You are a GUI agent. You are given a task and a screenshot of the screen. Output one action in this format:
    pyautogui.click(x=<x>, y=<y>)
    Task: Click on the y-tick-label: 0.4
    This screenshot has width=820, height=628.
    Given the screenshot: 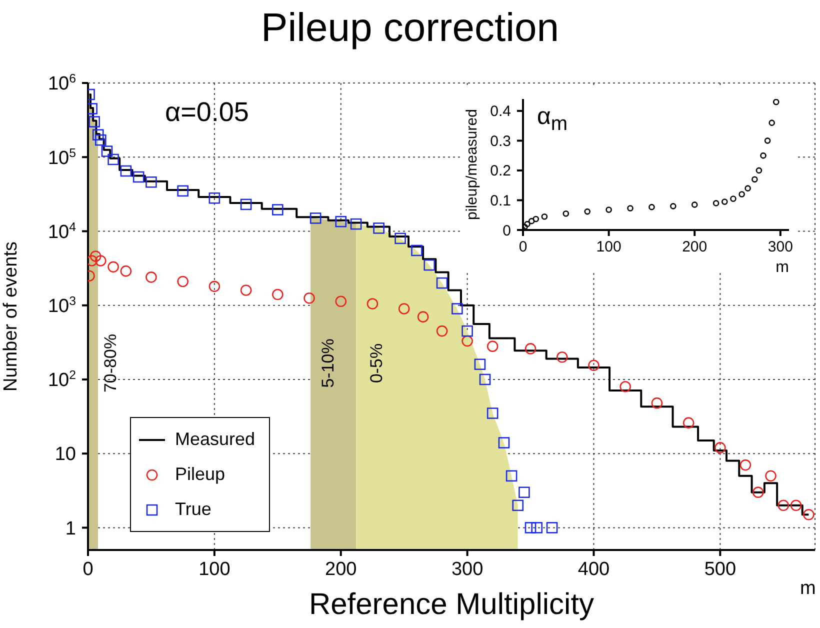 What is the action you would take?
    pyautogui.click(x=500, y=111)
    